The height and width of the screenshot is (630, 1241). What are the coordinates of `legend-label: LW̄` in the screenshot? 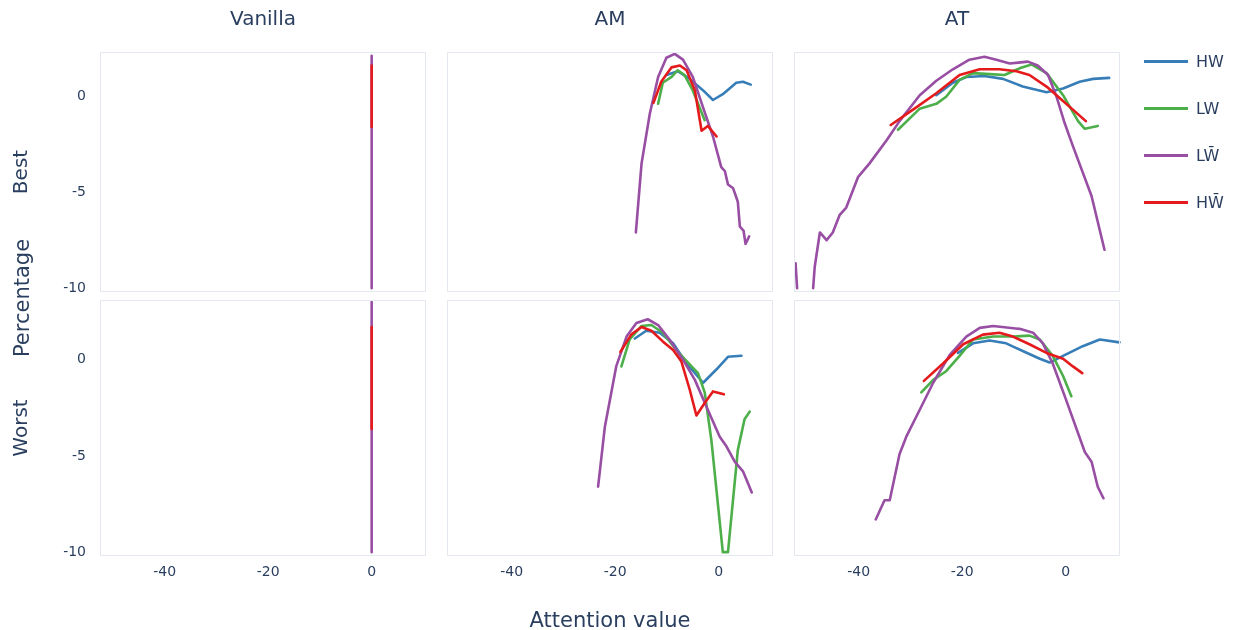 It's located at (1208, 155).